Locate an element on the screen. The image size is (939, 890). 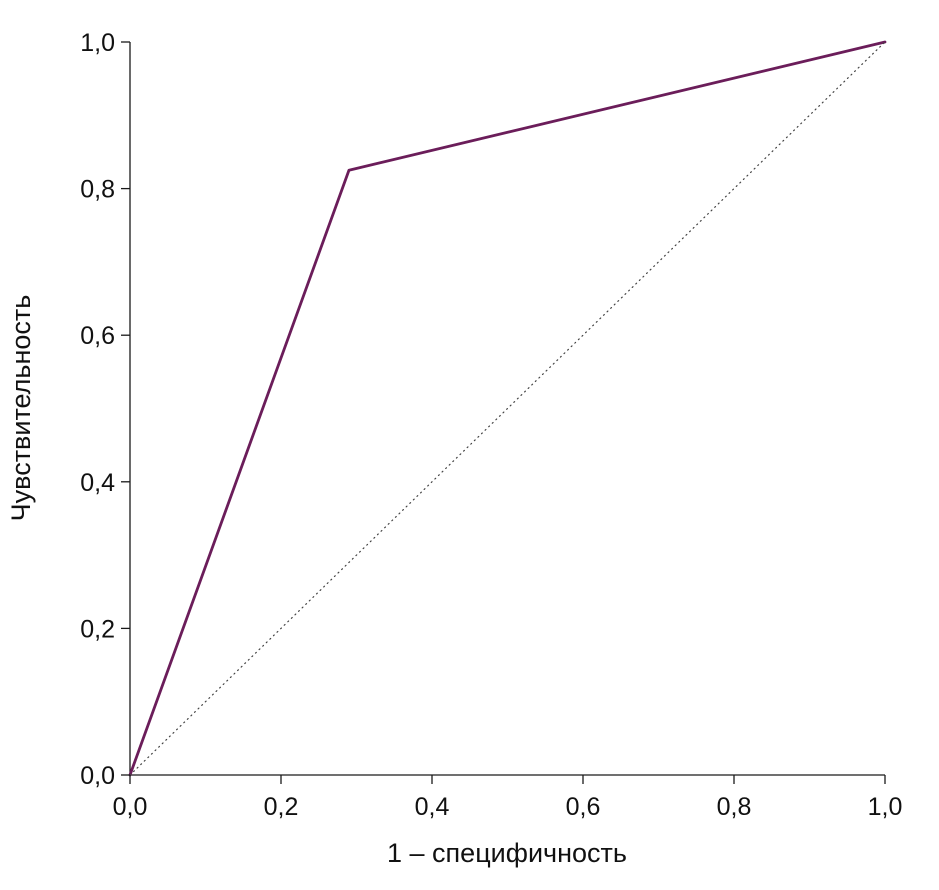
y-tick-label: 0,0 is located at coordinates (97, 776).